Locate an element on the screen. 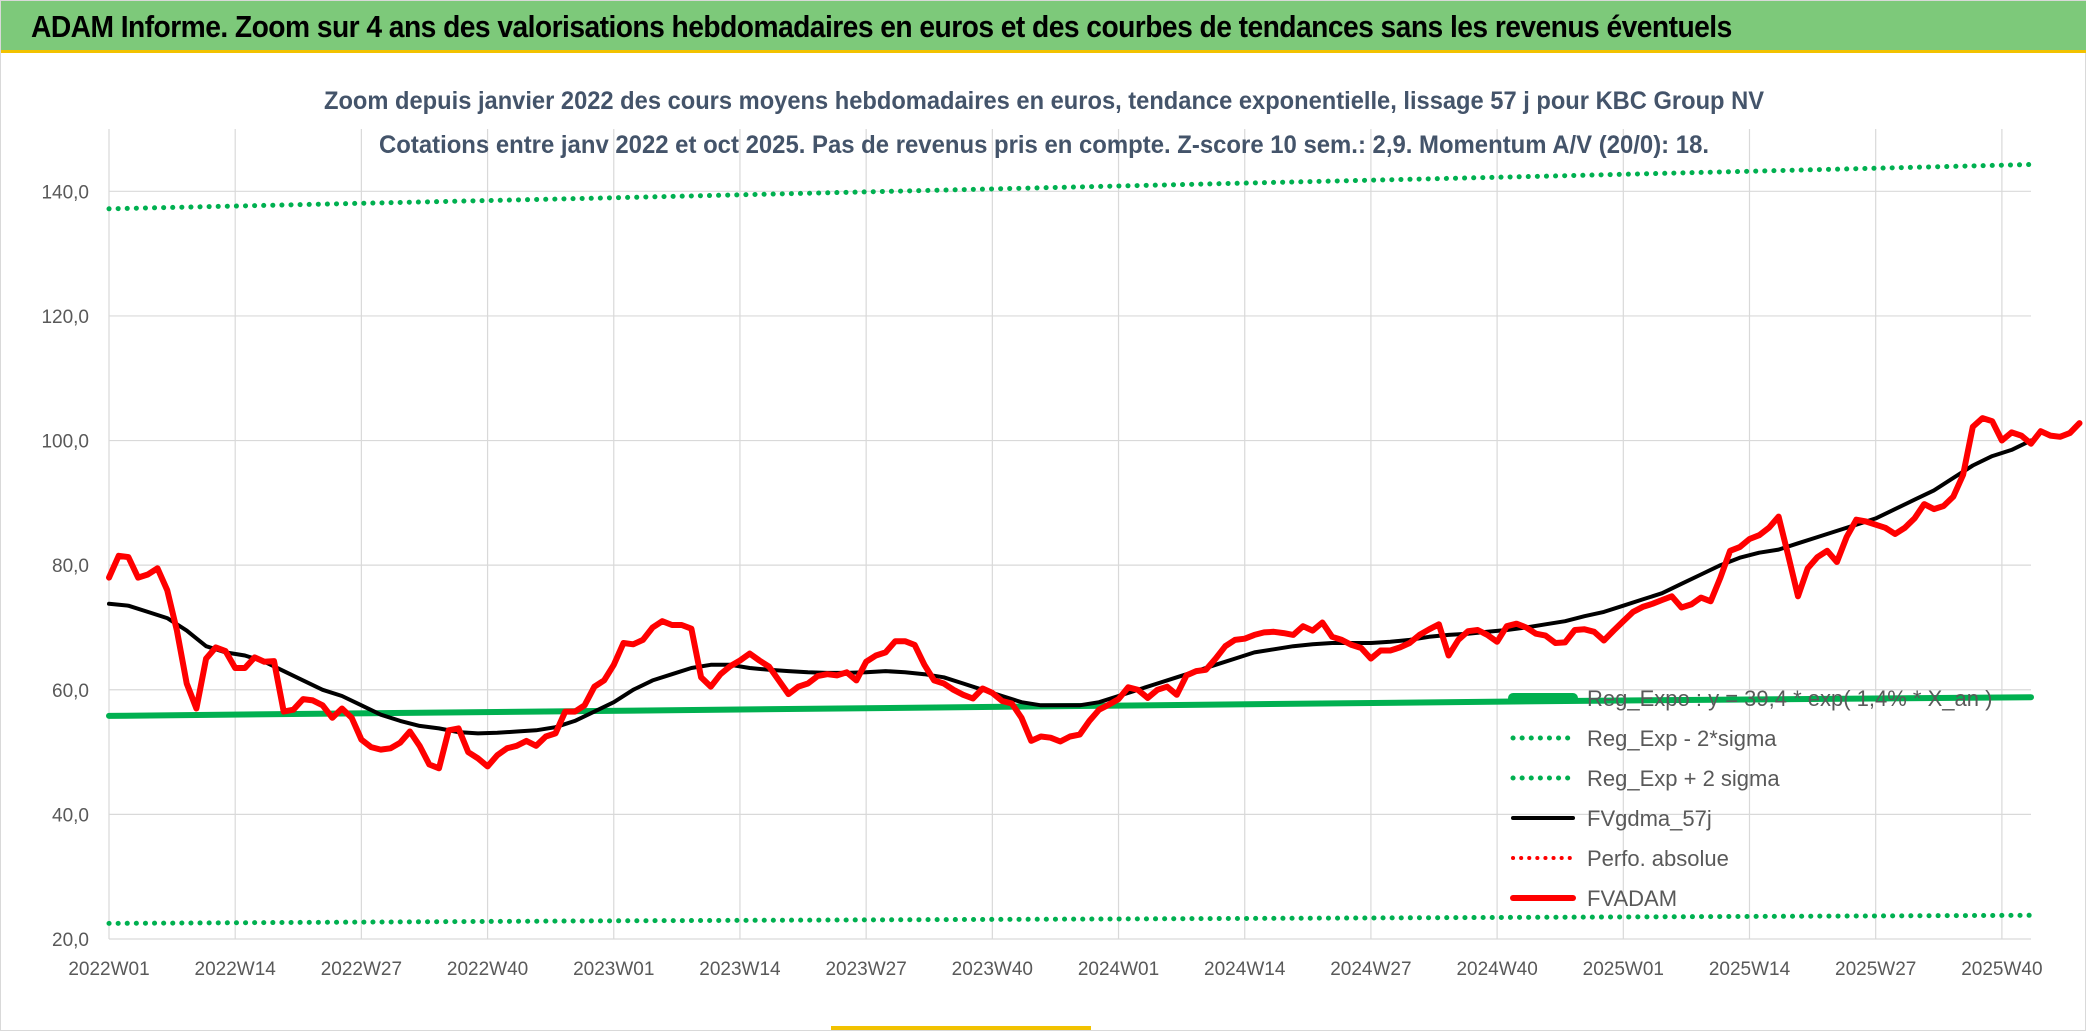 The width and height of the screenshot is (2086, 1032). x-tick-label: 2023W40 is located at coordinates (992, 969).